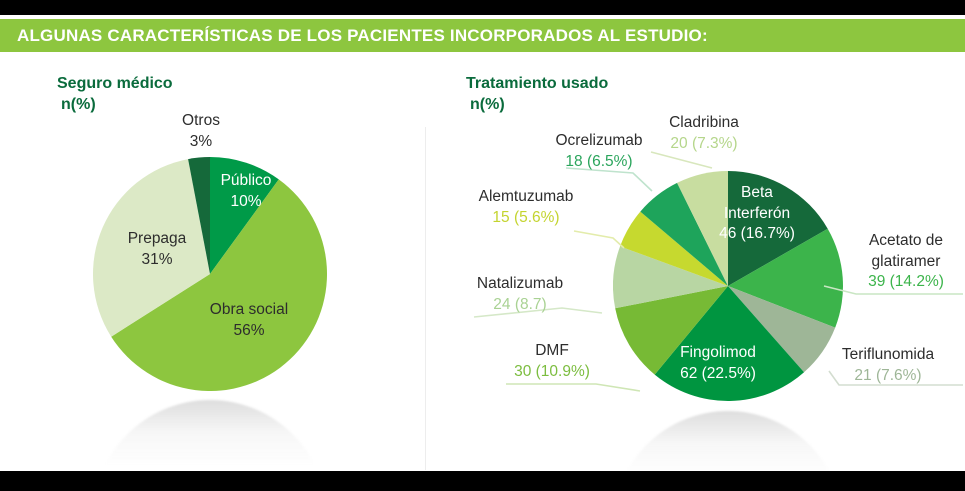 Image resolution: width=965 pixels, height=491 pixels. Describe the element at coordinates (244, 215) in the screenshot. I see `pie-slice-publico` at that location.